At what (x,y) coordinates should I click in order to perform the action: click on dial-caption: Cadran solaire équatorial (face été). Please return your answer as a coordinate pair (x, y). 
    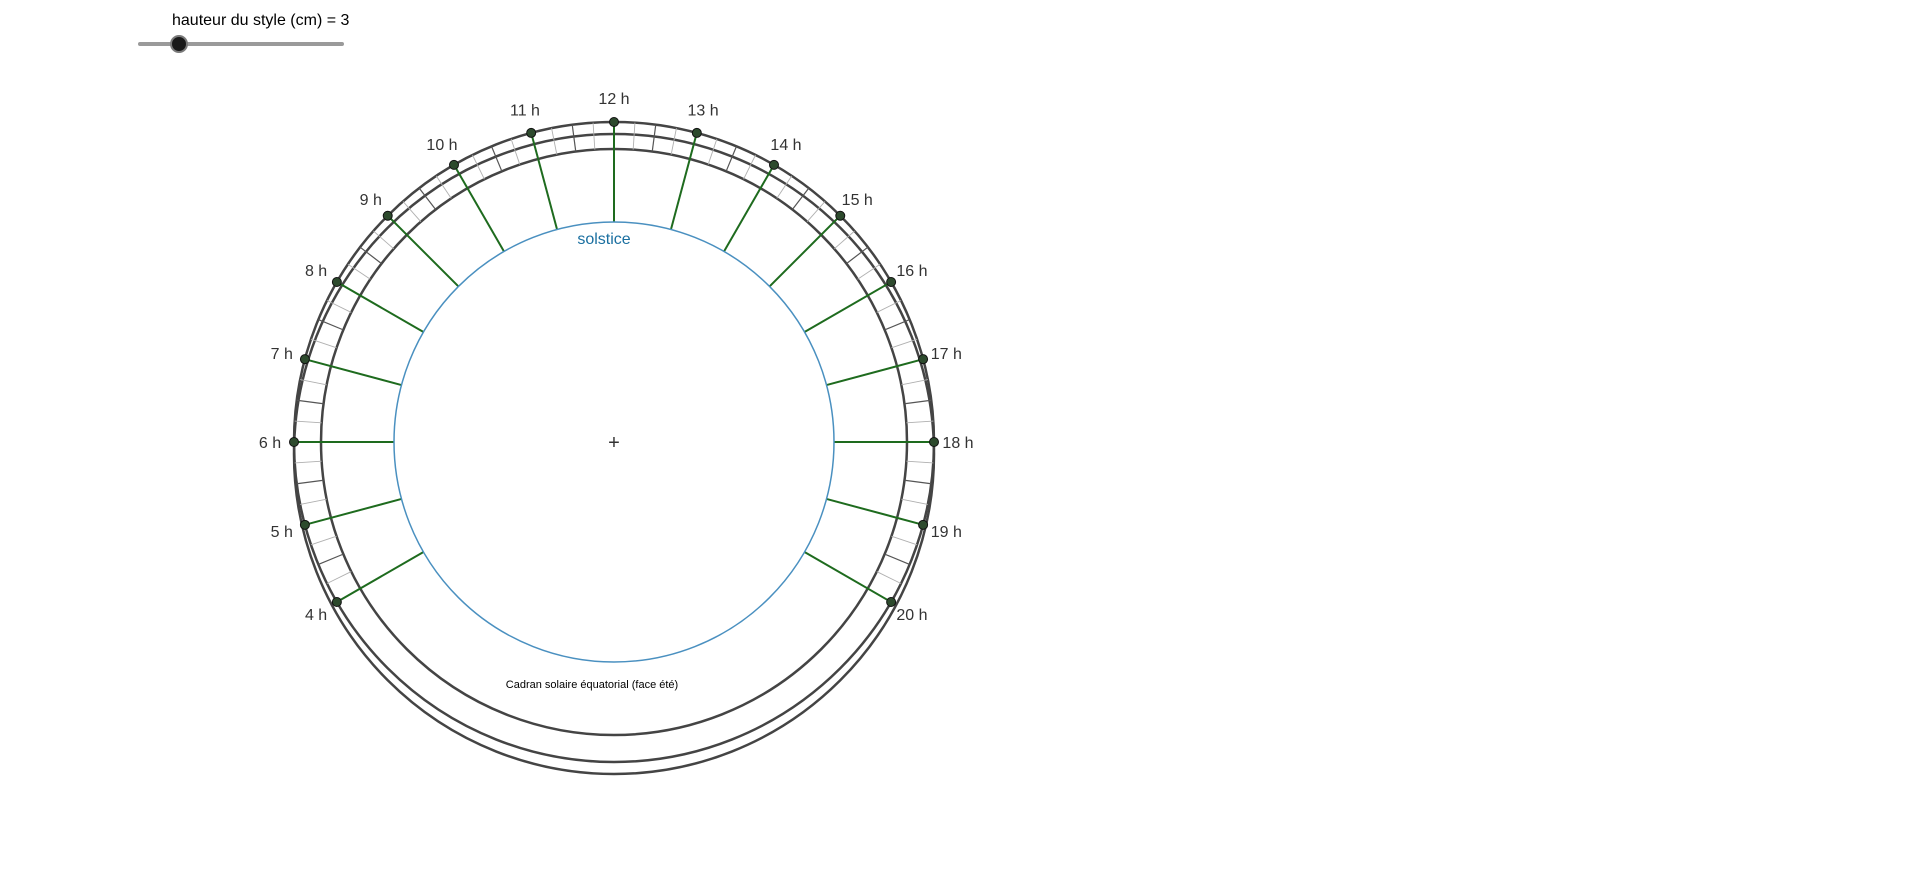
    Looking at the image, I should click on (592, 685).